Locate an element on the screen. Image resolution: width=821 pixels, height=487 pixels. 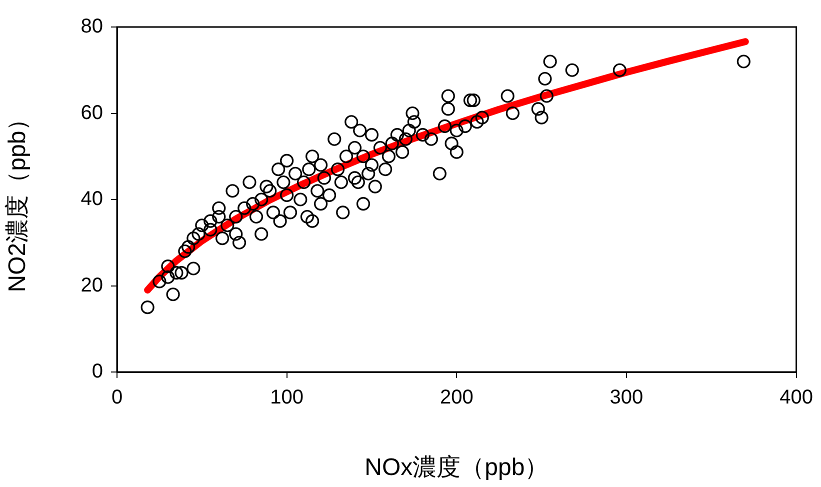
y-tick-label: 0 is located at coordinates (97, 371).